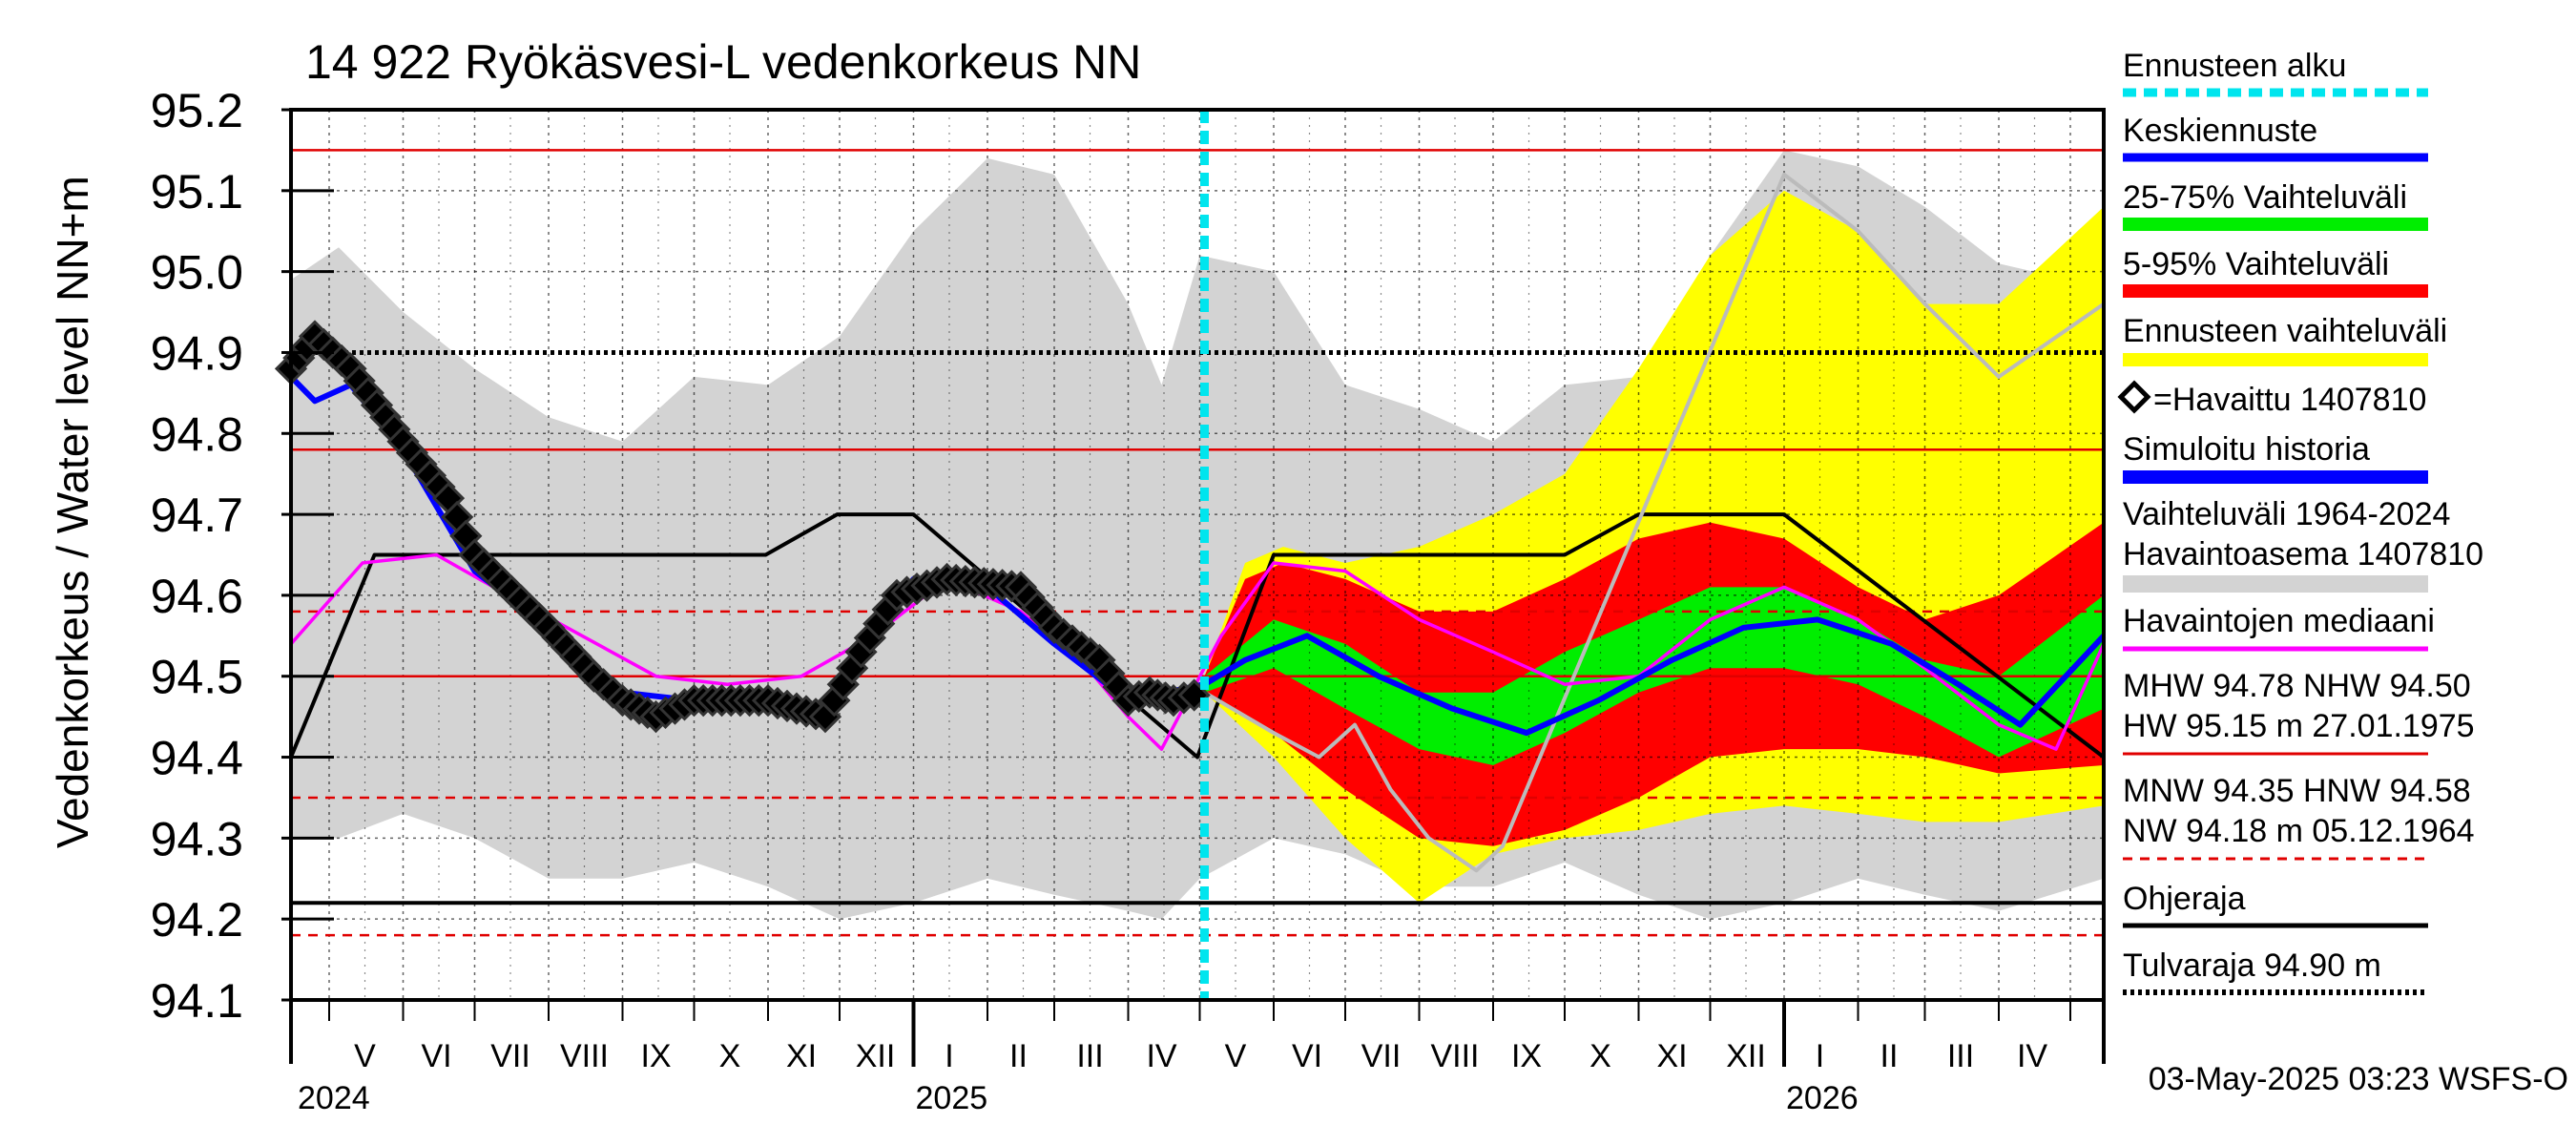  Describe the element at coordinates (197, 353) in the screenshot. I see `y-tick-label: 94.9` at that location.